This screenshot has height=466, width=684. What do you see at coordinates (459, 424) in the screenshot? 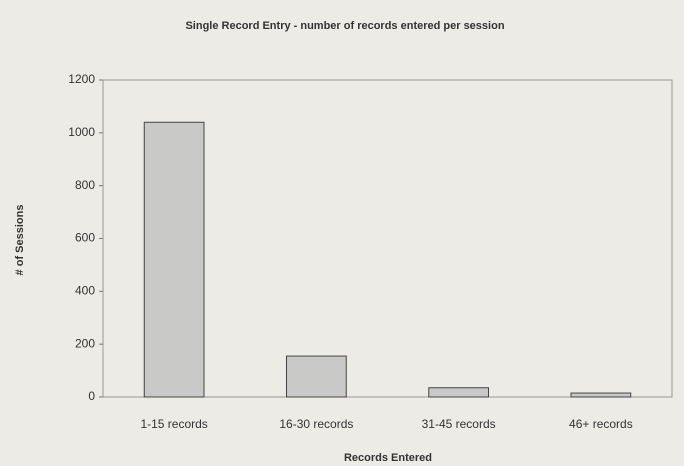
I see `x-tick-label: 31-45 records` at bounding box center [459, 424].